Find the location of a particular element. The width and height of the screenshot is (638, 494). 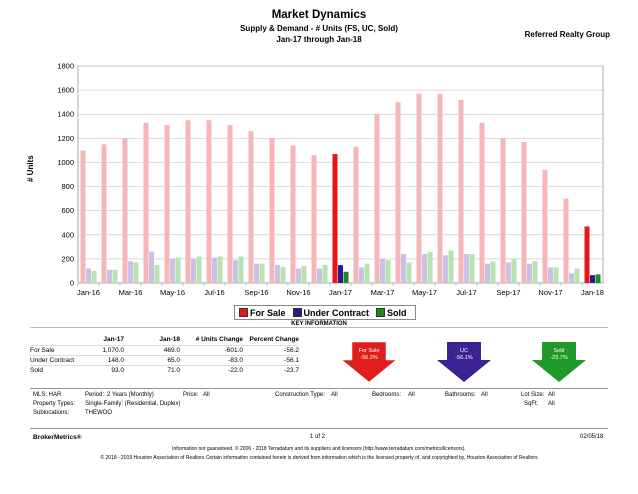

arrow-value-sold: -23.7% is located at coordinates (559, 358).